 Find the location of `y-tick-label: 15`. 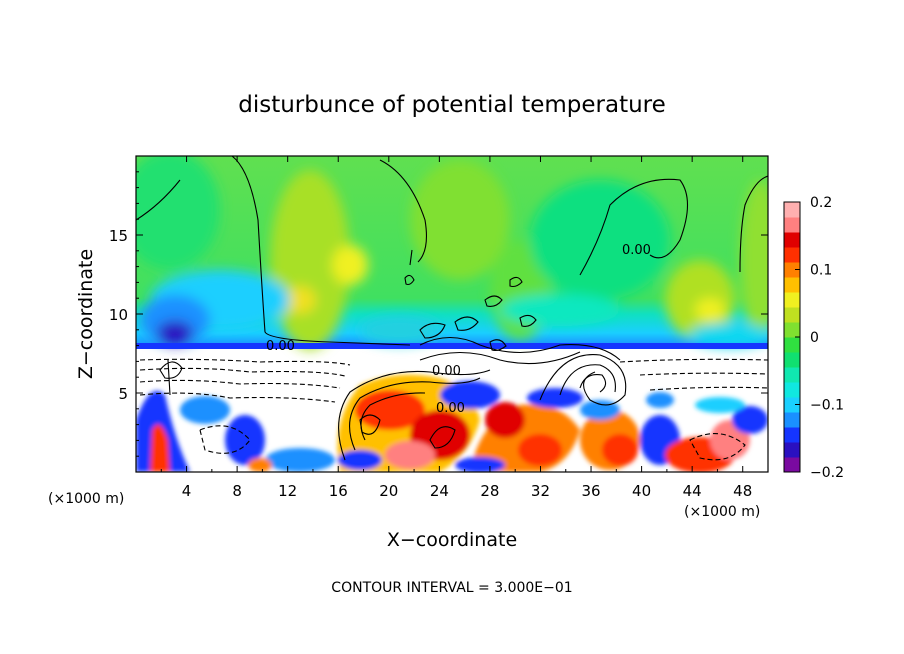

y-tick-label: 15 is located at coordinates (118, 236).